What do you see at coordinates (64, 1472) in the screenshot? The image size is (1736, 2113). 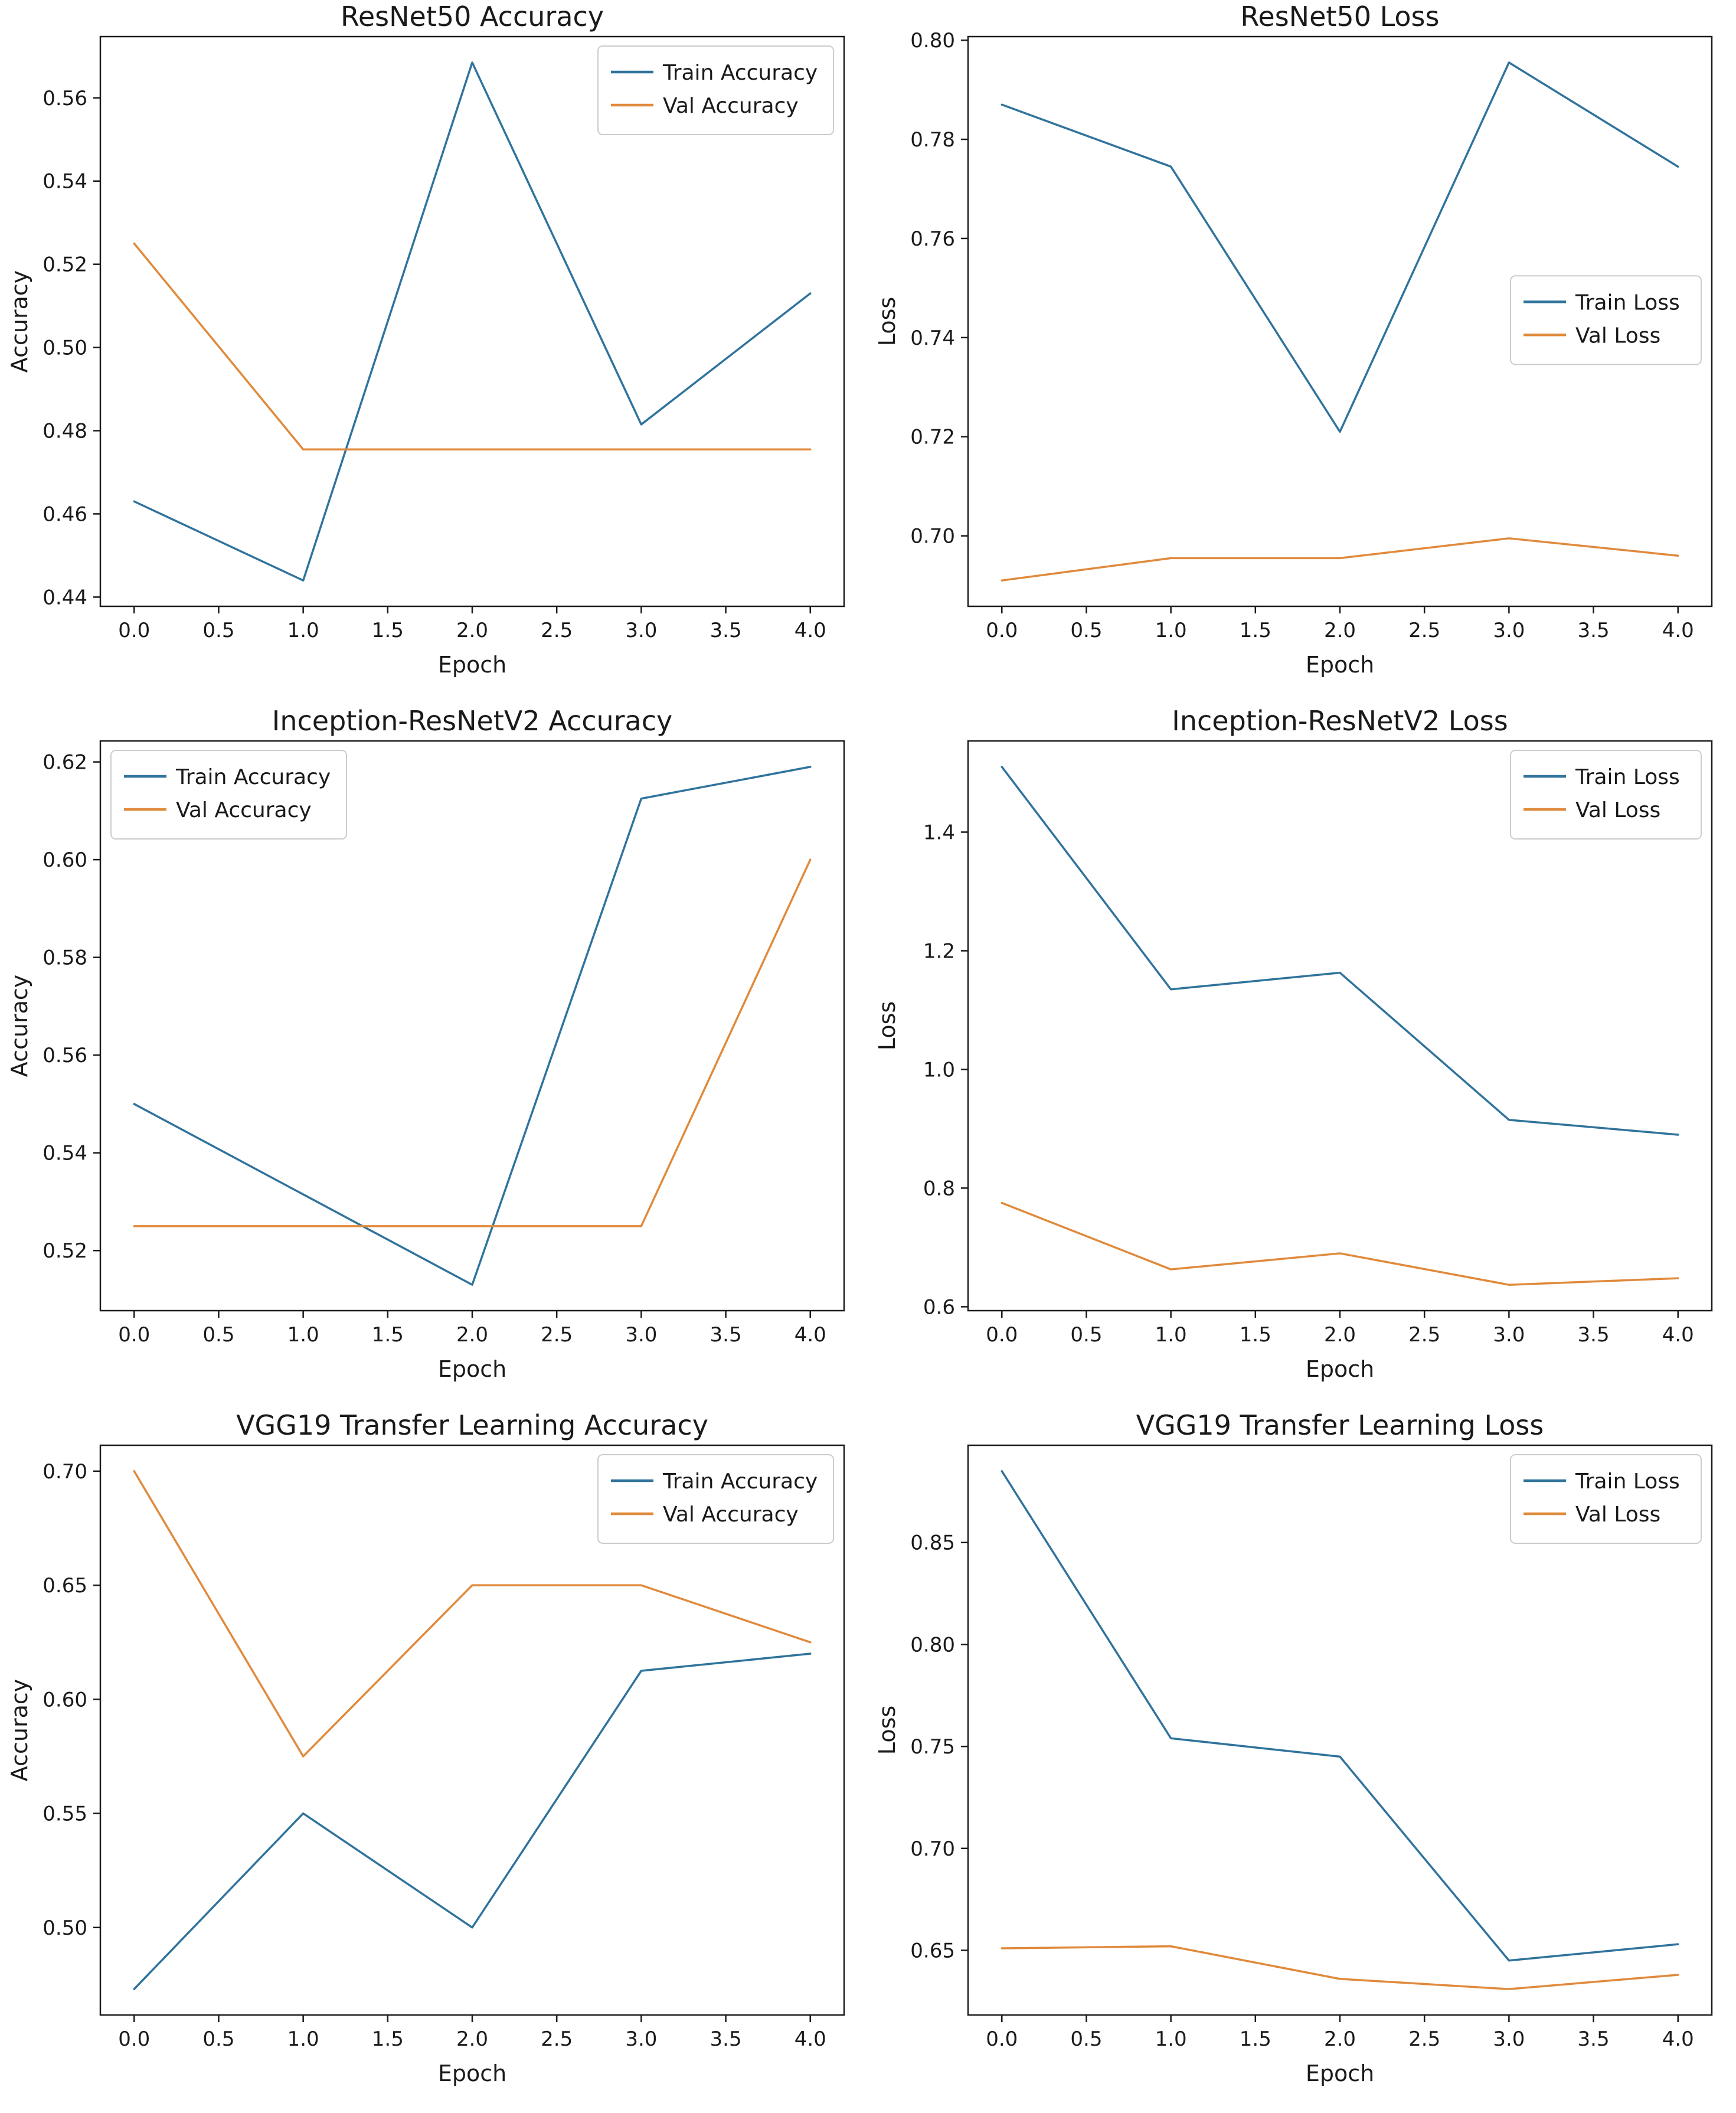 I see `y-tick-label: 0.70` at bounding box center [64, 1472].